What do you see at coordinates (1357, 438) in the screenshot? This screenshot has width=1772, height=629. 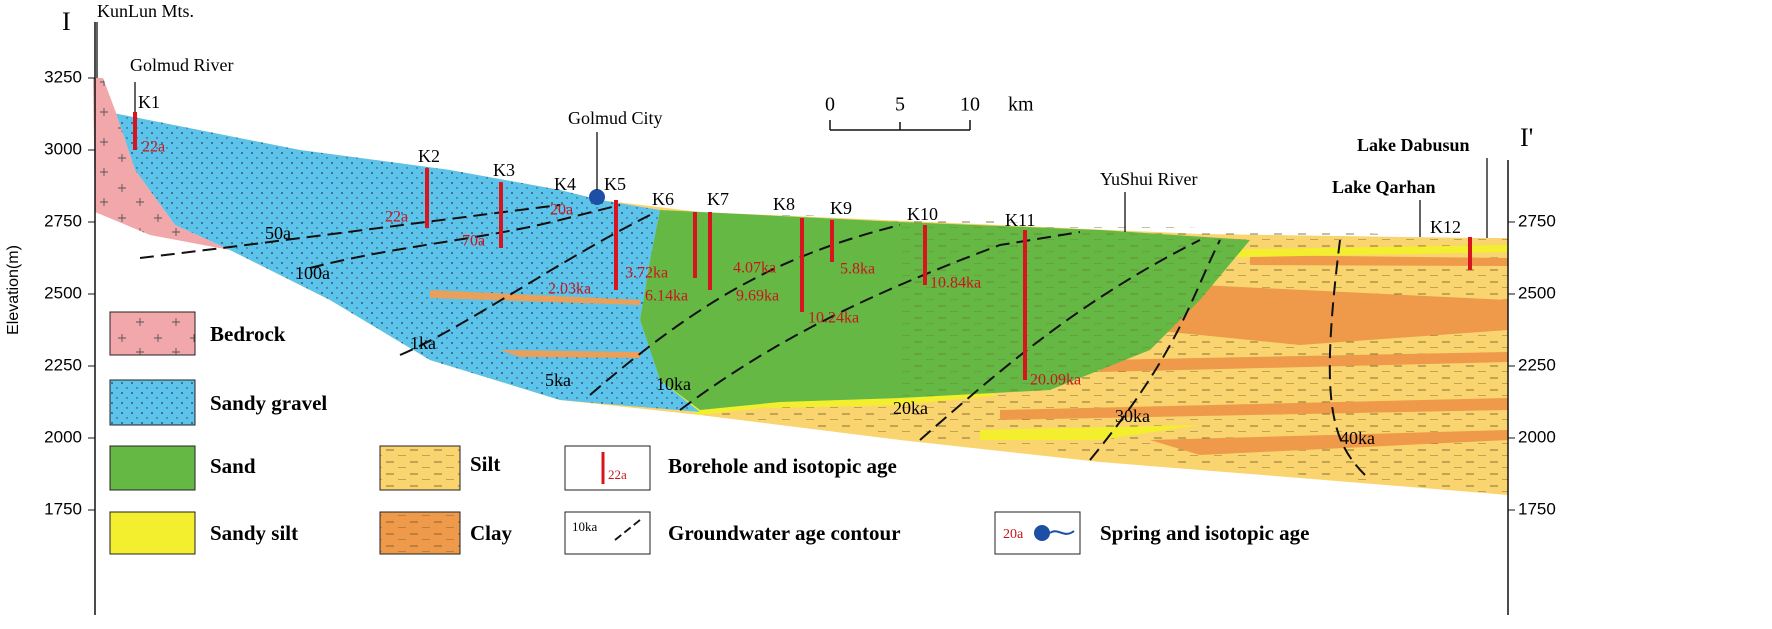 I see `contour-label: 40ka` at bounding box center [1357, 438].